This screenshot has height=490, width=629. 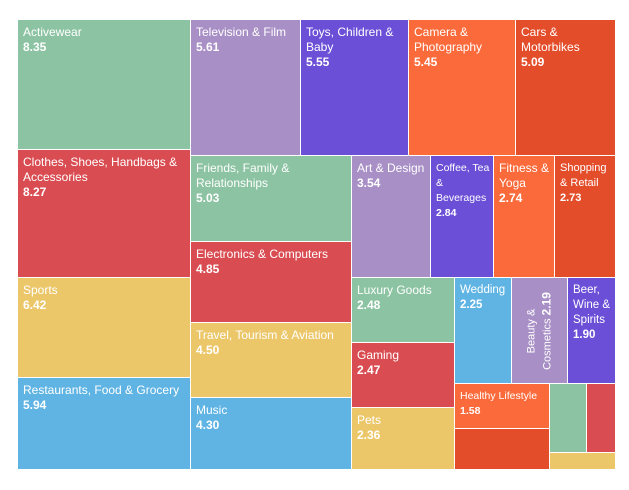 I want to click on tile-value: 5.61, so click(x=208, y=47).